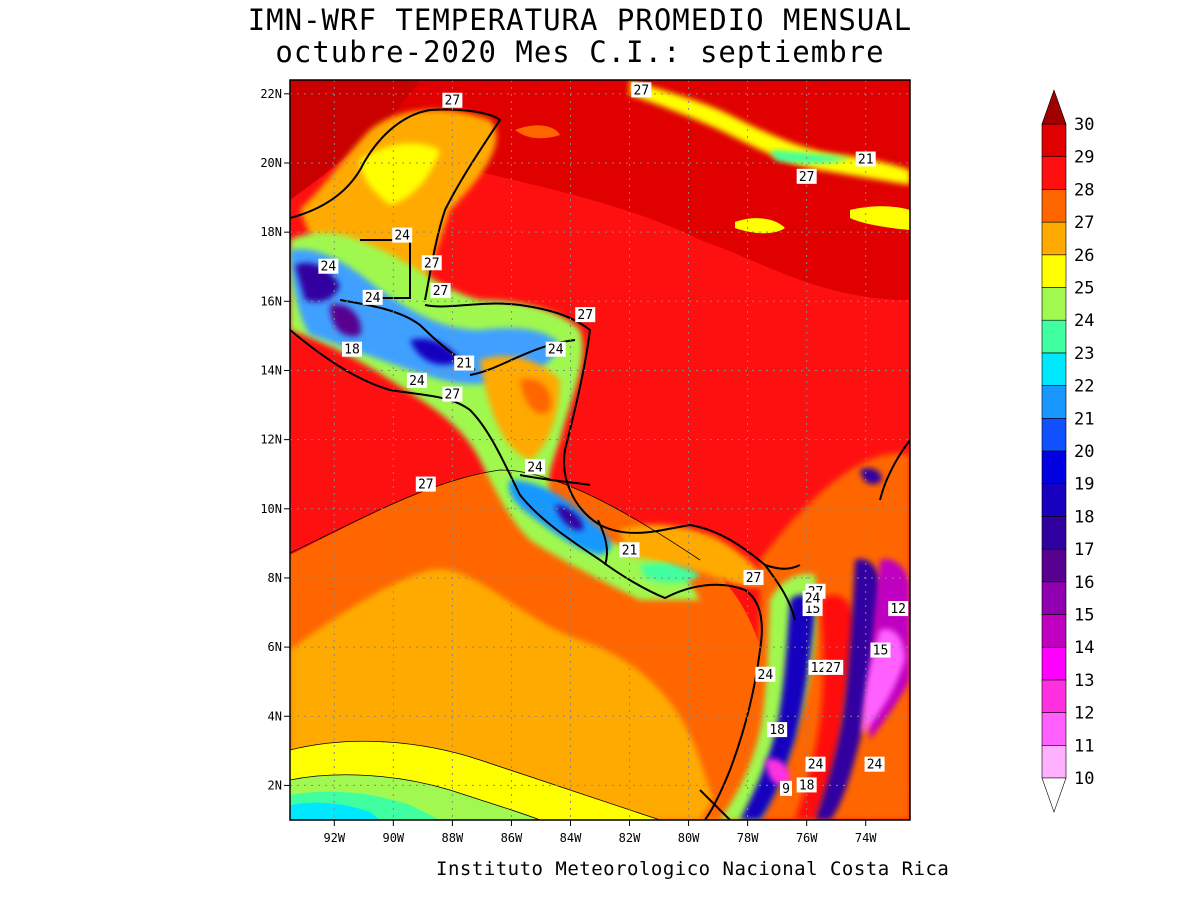 Image resolution: width=1200 pixels, height=900 pixels. What do you see at coordinates (748, 838) in the screenshot?
I see `lon-tick-label: 78W` at bounding box center [748, 838].